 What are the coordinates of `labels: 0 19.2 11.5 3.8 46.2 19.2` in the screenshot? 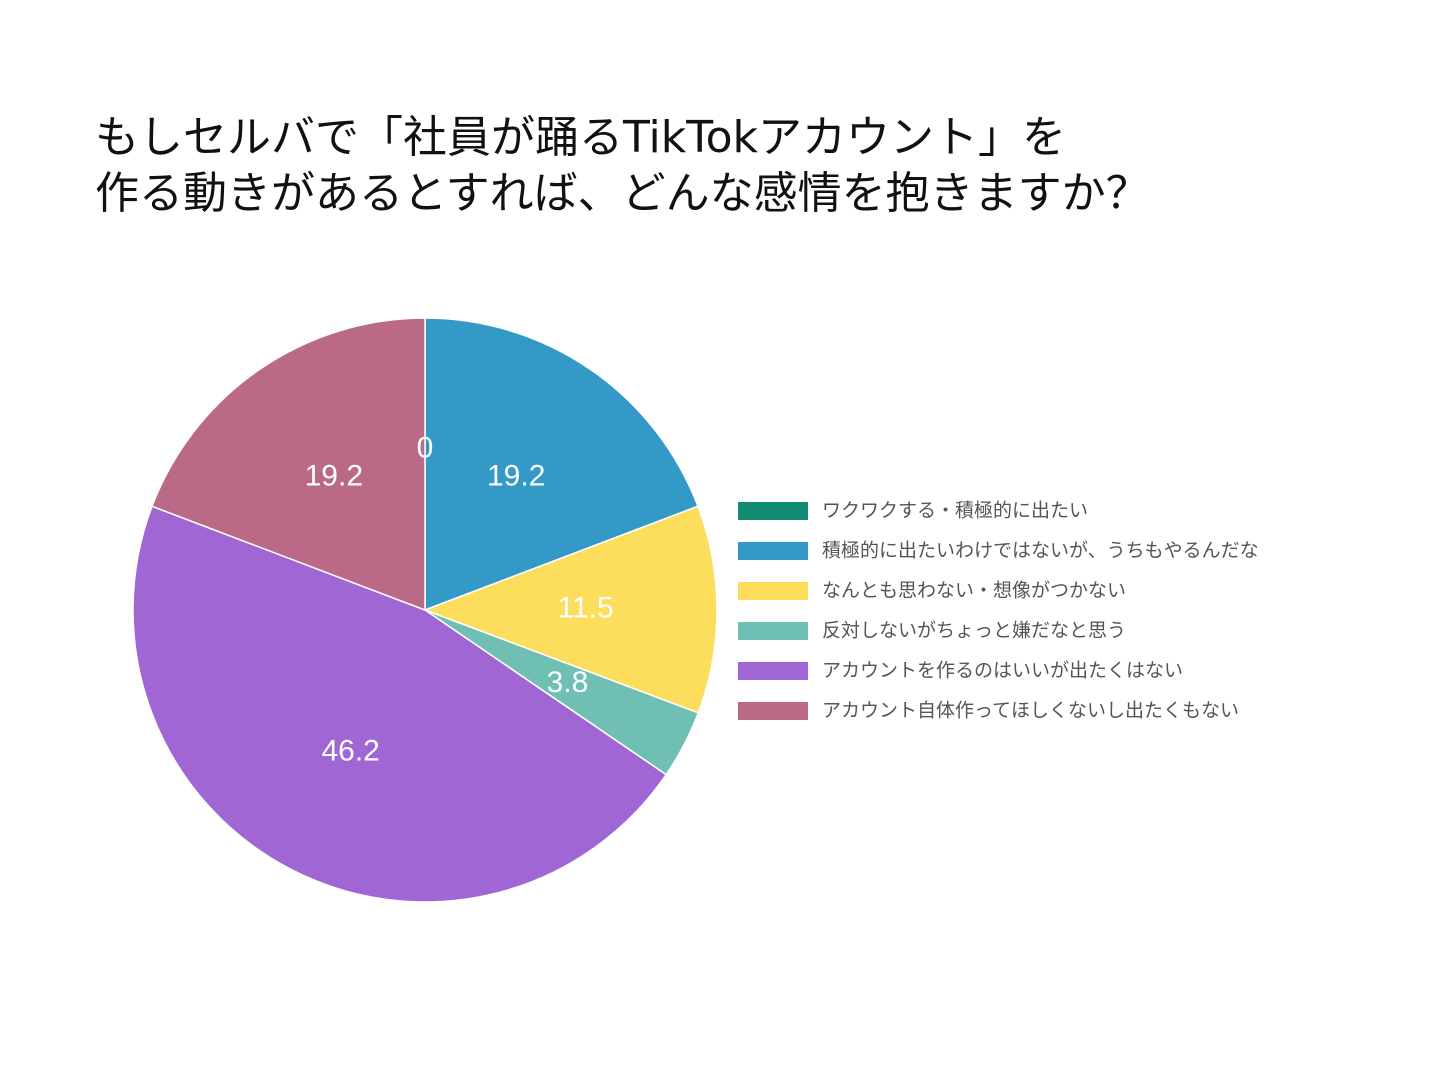 It's located at (459, 599).